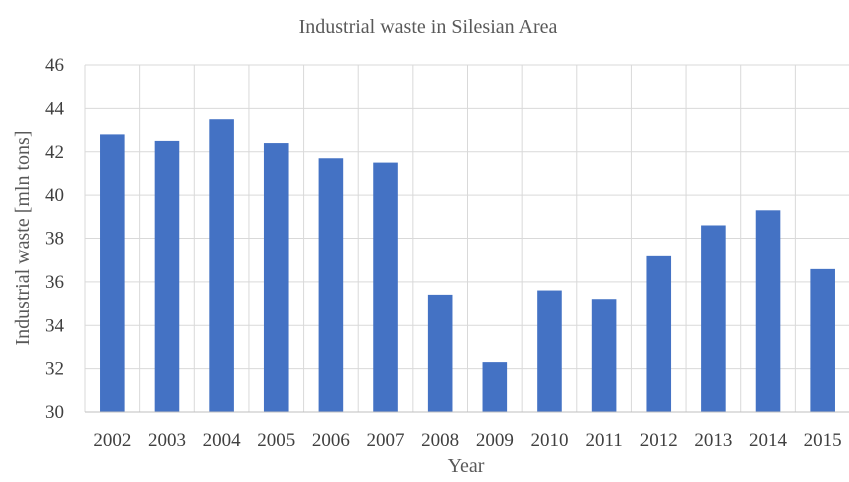  Describe the element at coordinates (54, 65) in the screenshot. I see `y-tick-label: 46` at that location.